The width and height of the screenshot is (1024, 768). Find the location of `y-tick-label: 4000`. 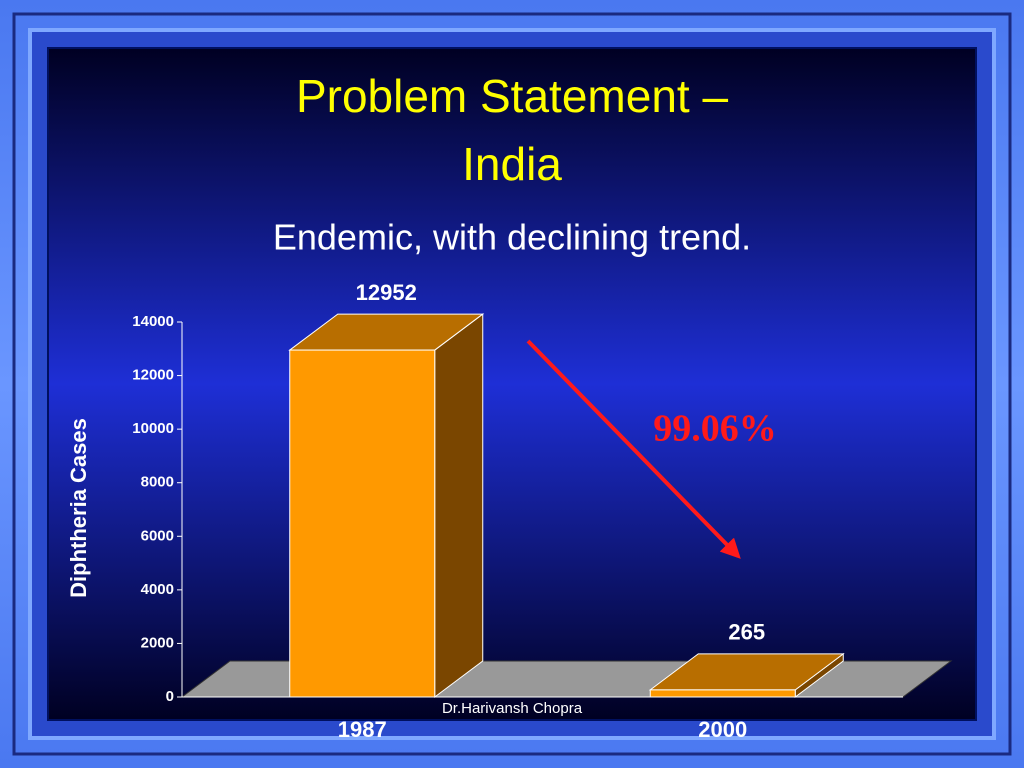

y-tick-label: 4000 is located at coordinates (157, 589).